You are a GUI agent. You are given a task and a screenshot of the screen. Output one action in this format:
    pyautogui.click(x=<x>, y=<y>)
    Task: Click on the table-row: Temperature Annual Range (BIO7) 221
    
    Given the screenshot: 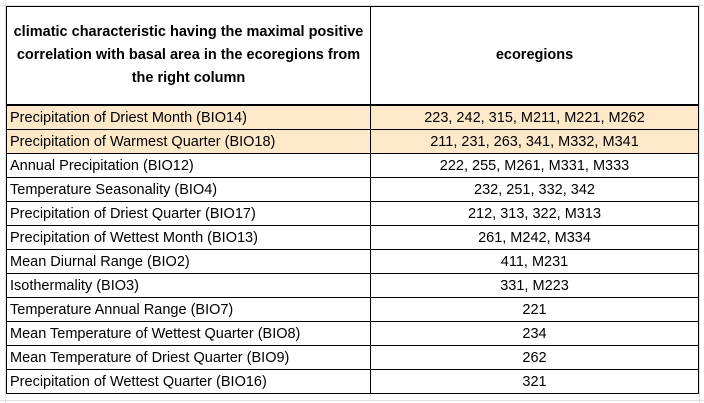 What is the action you would take?
    pyautogui.click(x=352, y=309)
    